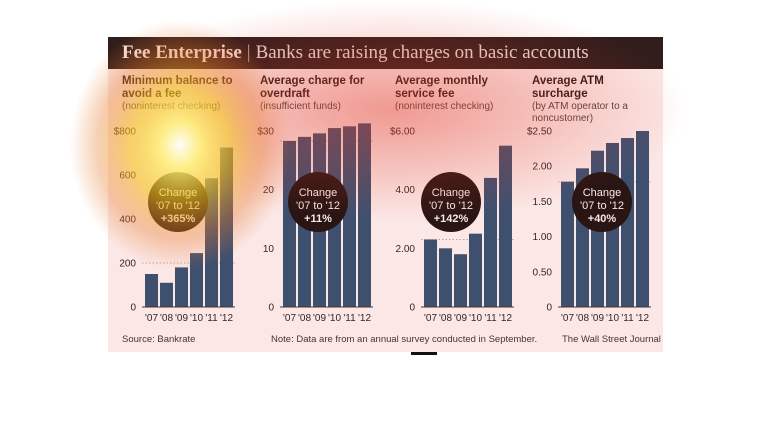 This screenshot has width=770, height=448. Describe the element at coordinates (269, 190) in the screenshot. I see `y-tick-label: 20` at that location.